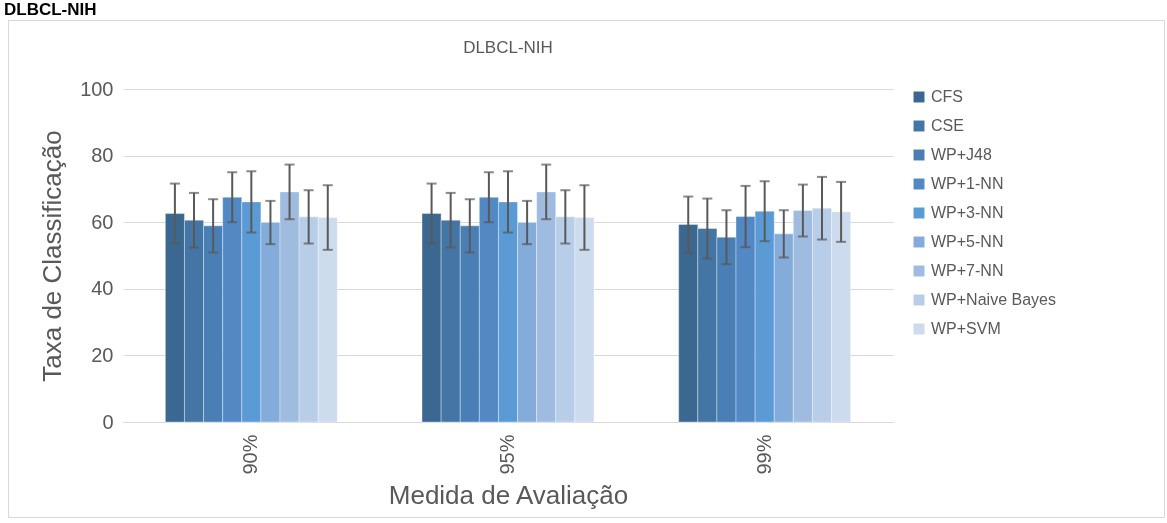  Describe the element at coordinates (967, 212) in the screenshot. I see `legend-label: WP+3-NN` at that location.